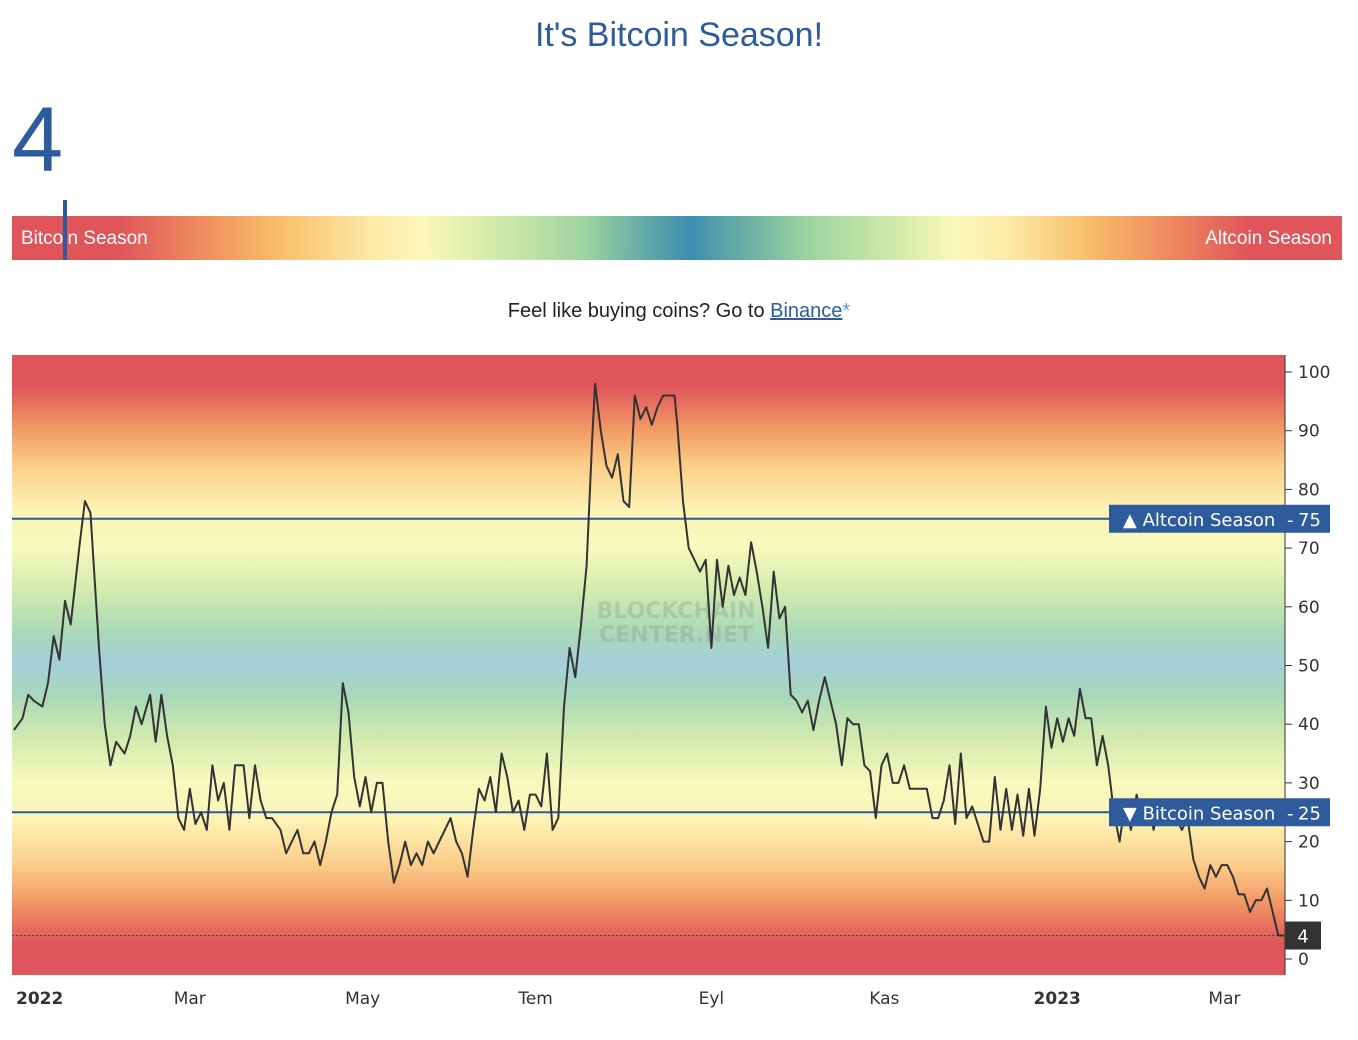 This screenshot has width=1358, height=1040. What do you see at coordinates (1268, 238) in the screenshot?
I see `gauge-right-label: Altcoin Season` at bounding box center [1268, 238].